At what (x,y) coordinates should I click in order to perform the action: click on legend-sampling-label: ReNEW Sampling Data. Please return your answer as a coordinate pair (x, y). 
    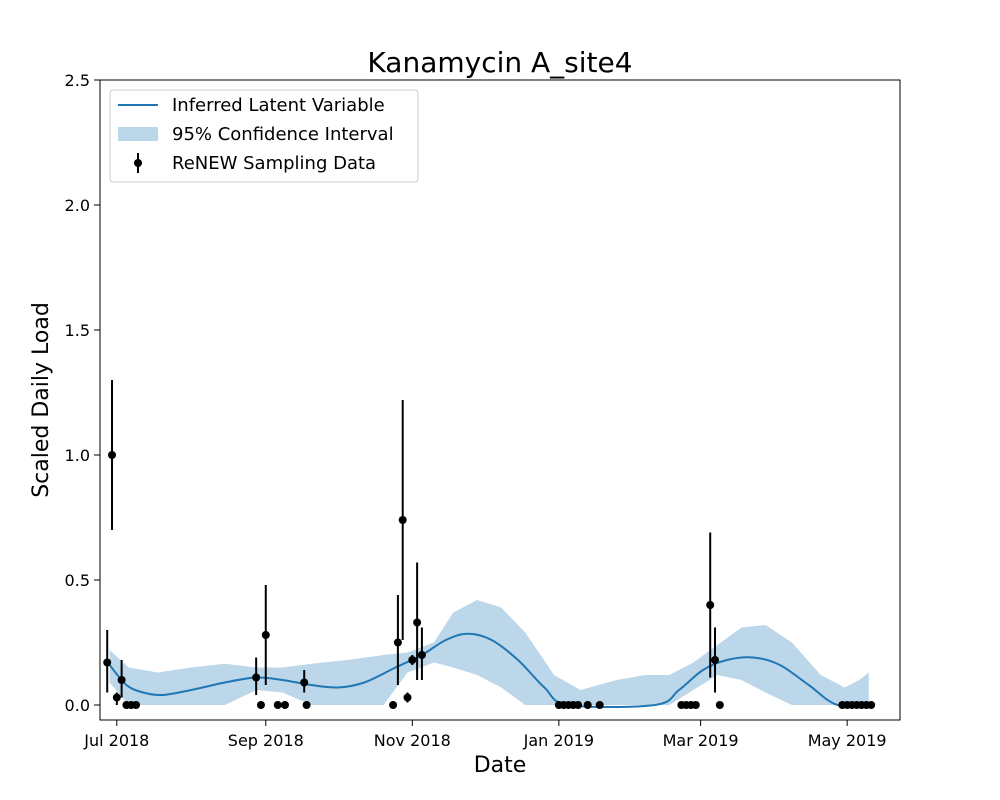
    Looking at the image, I should click on (274, 163).